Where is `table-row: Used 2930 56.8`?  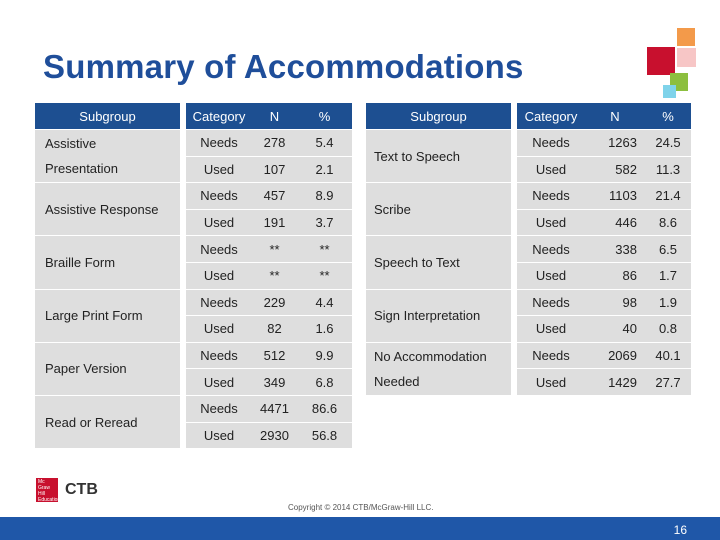 table-row: Used 2930 56.8 is located at coordinates (193, 435).